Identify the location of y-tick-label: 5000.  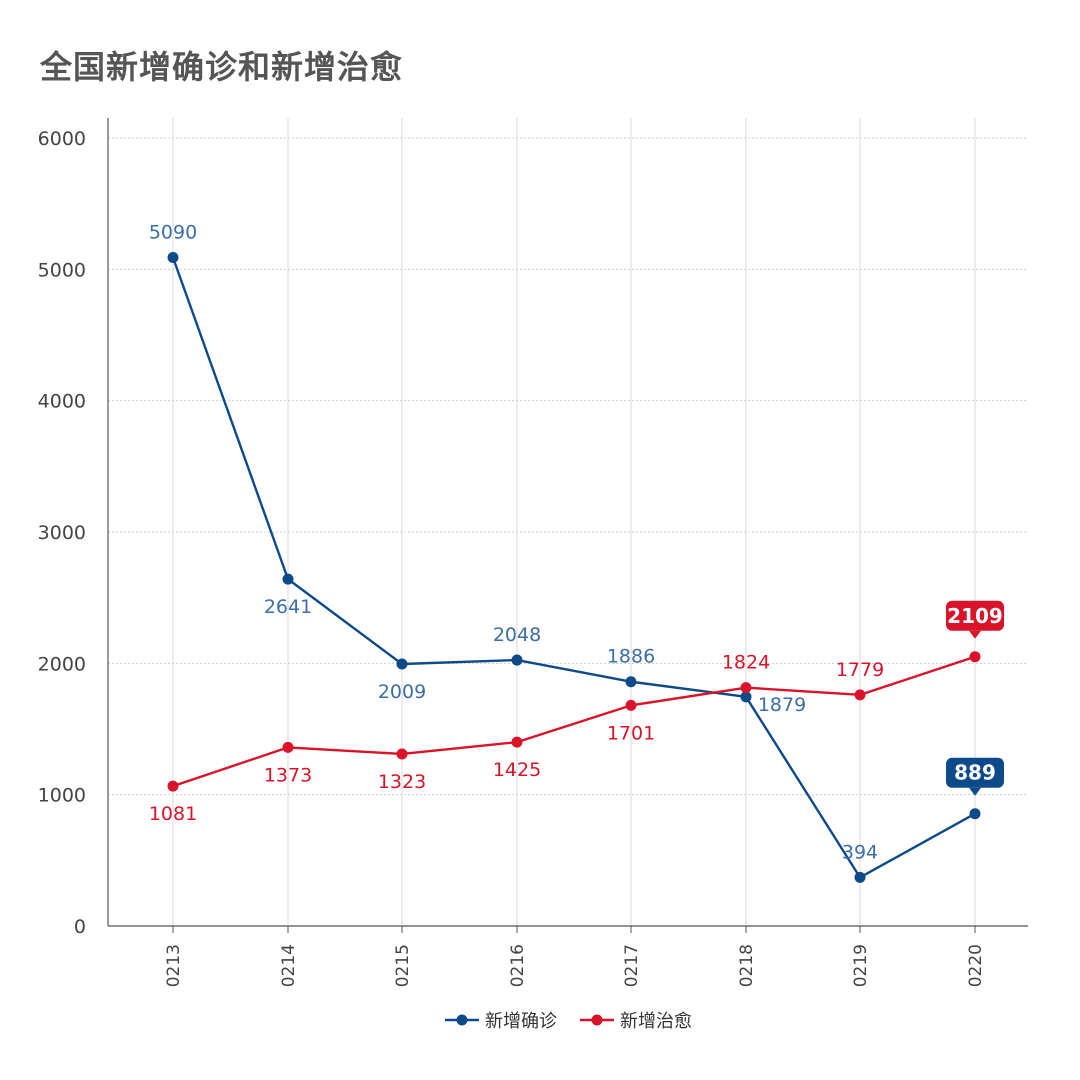
(62, 270).